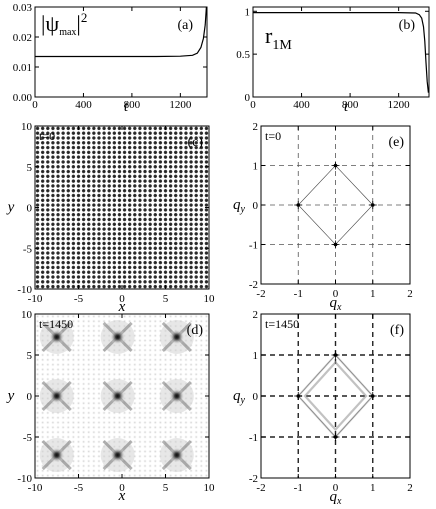 The image size is (436, 509). What do you see at coordinates (56, 336) in the screenshot?
I see `localized-peak` at bounding box center [56, 336].